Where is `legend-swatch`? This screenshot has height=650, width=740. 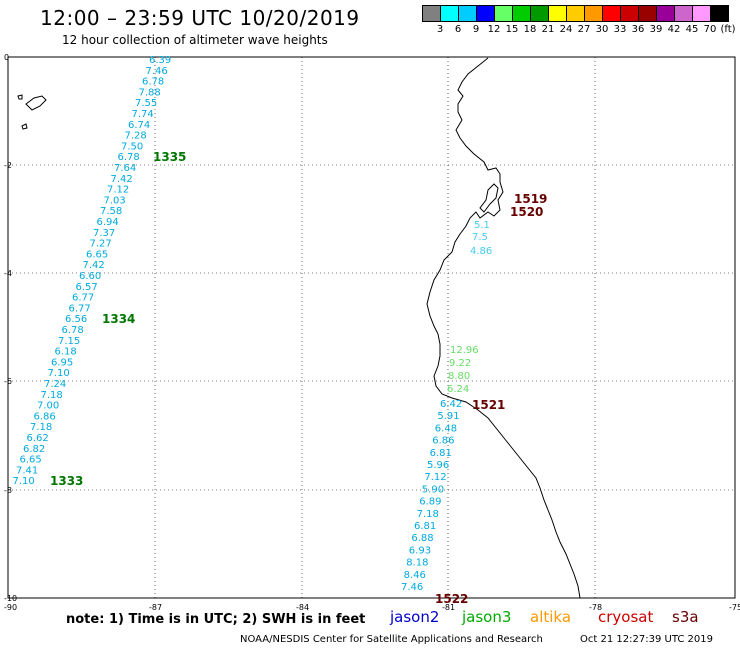
legend-swatch is located at coordinates (719, 13).